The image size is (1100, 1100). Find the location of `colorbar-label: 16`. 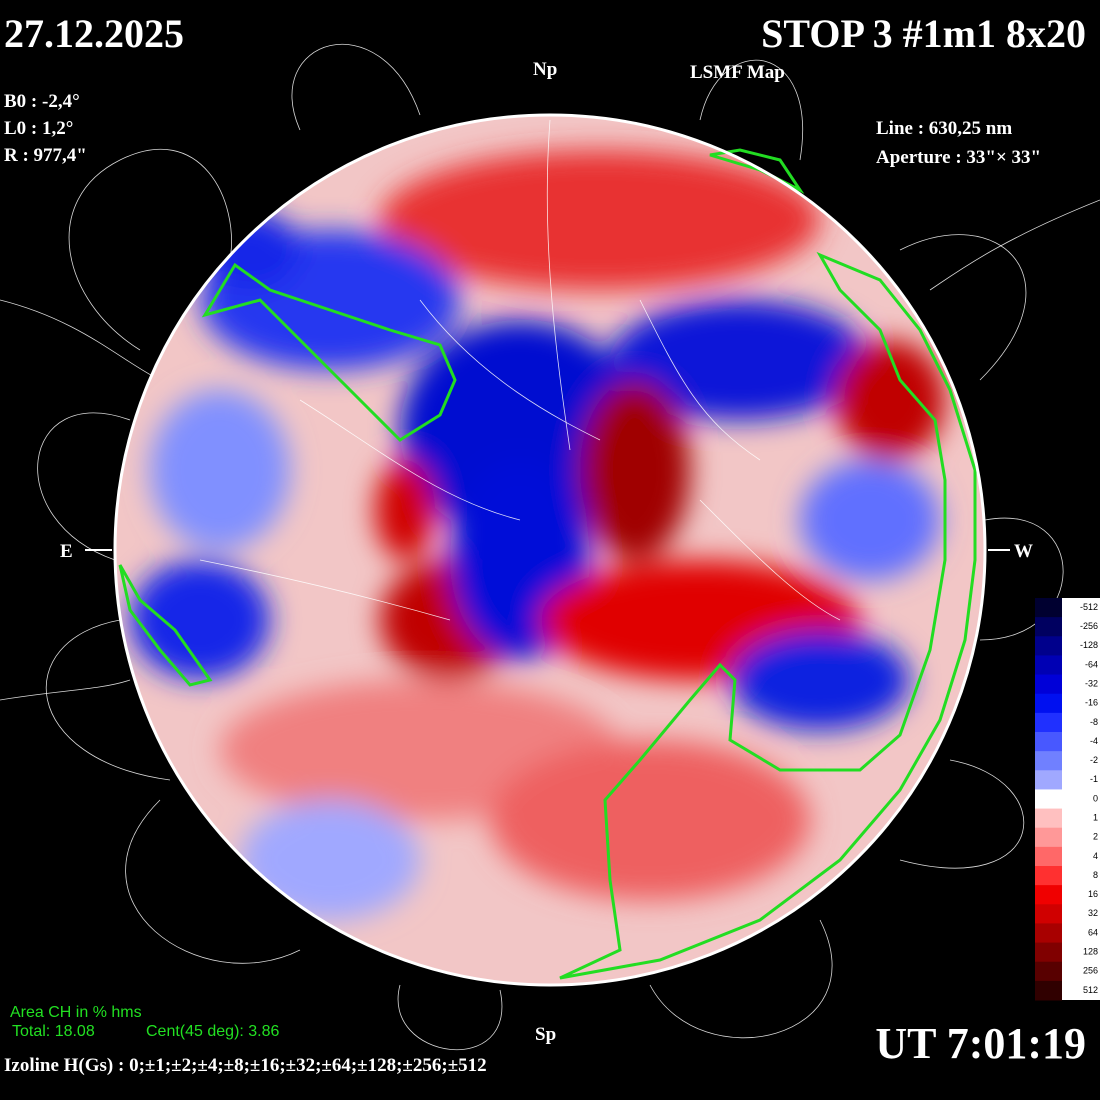

colorbar-label: 16 is located at coordinates (1093, 894).